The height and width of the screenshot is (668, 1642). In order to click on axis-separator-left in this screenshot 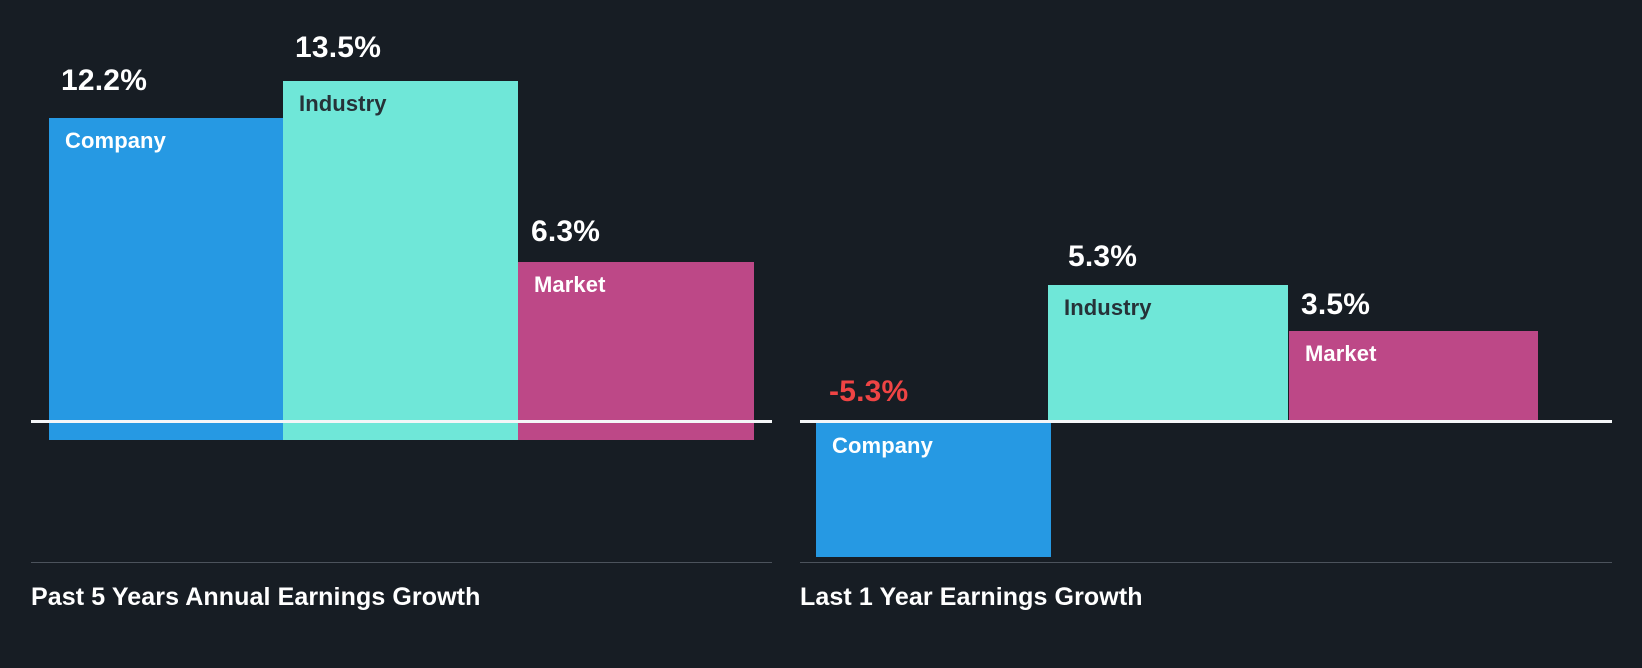, I will do `click(401, 562)`.